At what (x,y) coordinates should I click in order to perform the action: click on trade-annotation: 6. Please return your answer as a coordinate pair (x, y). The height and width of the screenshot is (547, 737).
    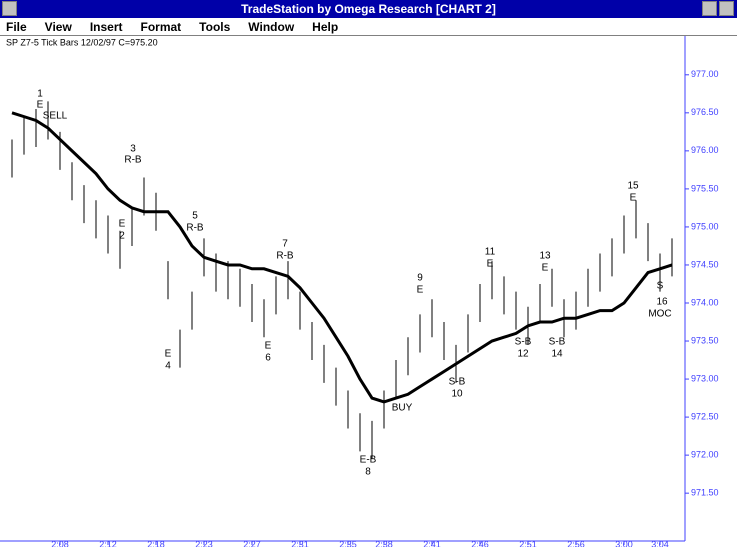
    Looking at the image, I should click on (268, 358).